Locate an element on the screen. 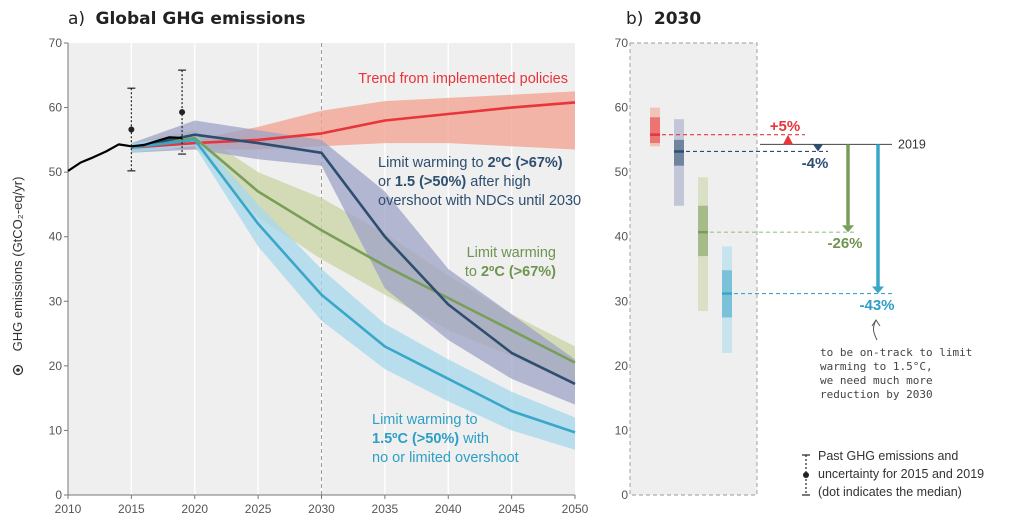  overshoot-label-line: overshoot with NDCs until 2030 is located at coordinates (479, 201).